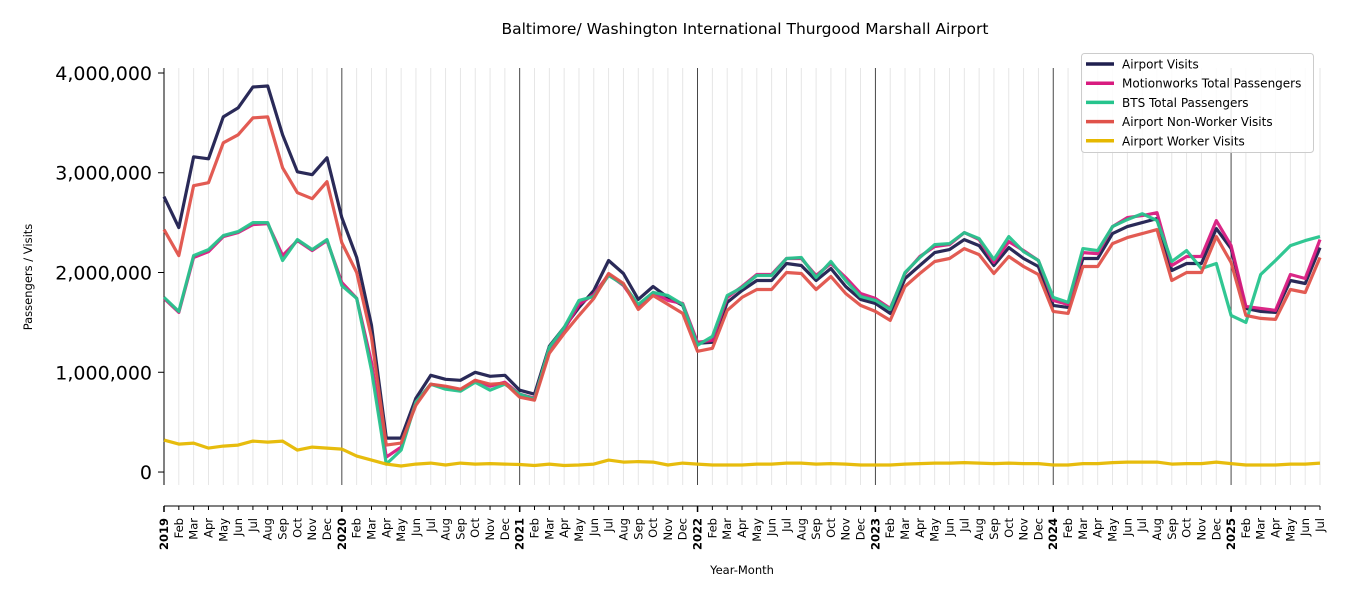  I want to click on legend-label: Airport Non-Worker Visits, so click(1197, 122).